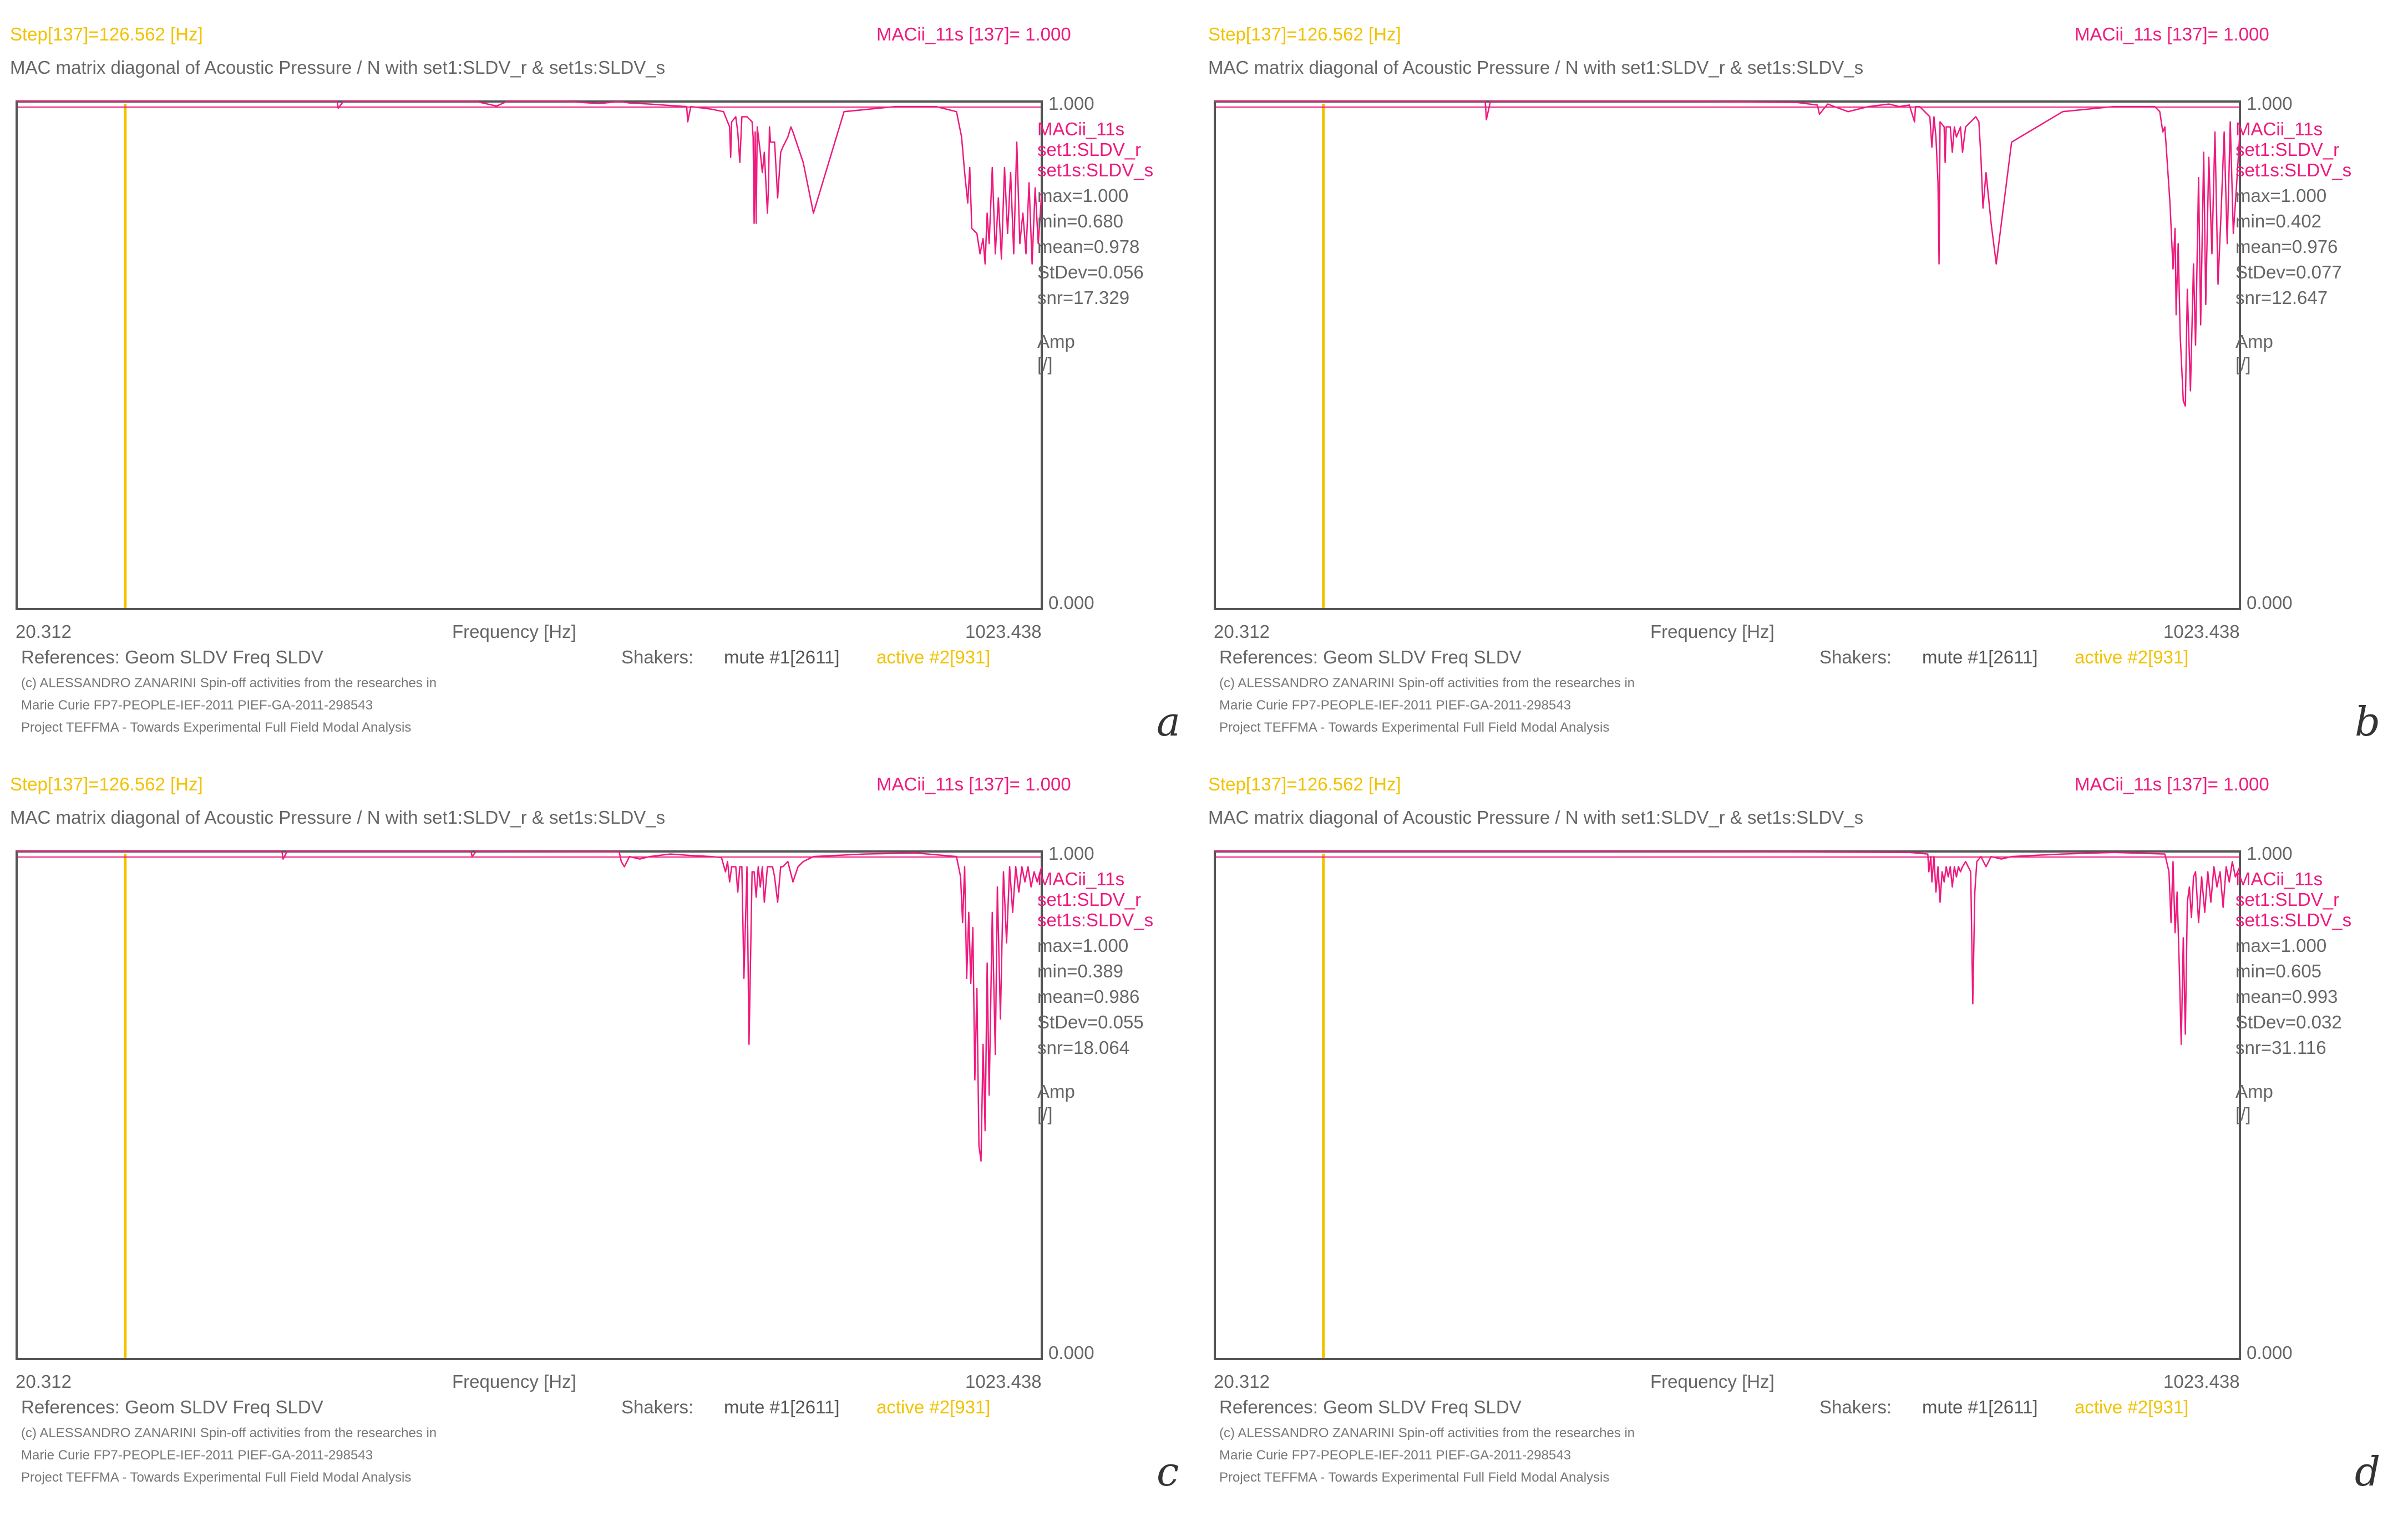 The width and height of the screenshot is (2408, 1516). What do you see at coordinates (1090, 272) in the screenshot?
I see `stat-value: StDev=0.056` at bounding box center [1090, 272].